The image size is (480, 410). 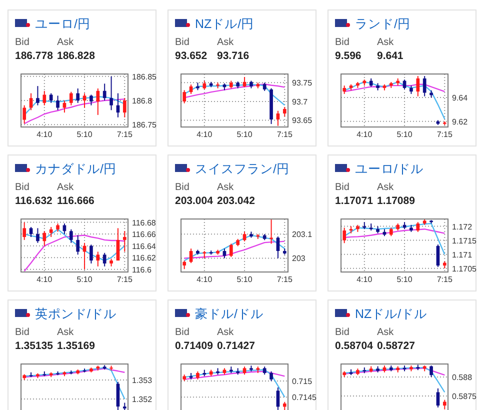 I want to click on text: 1.35169, so click(x=76, y=346).